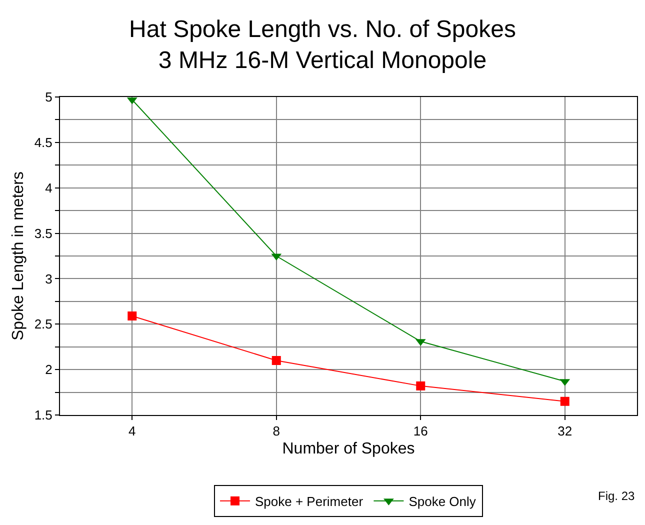  I want to click on y-tick-label: 2, so click(48, 370).